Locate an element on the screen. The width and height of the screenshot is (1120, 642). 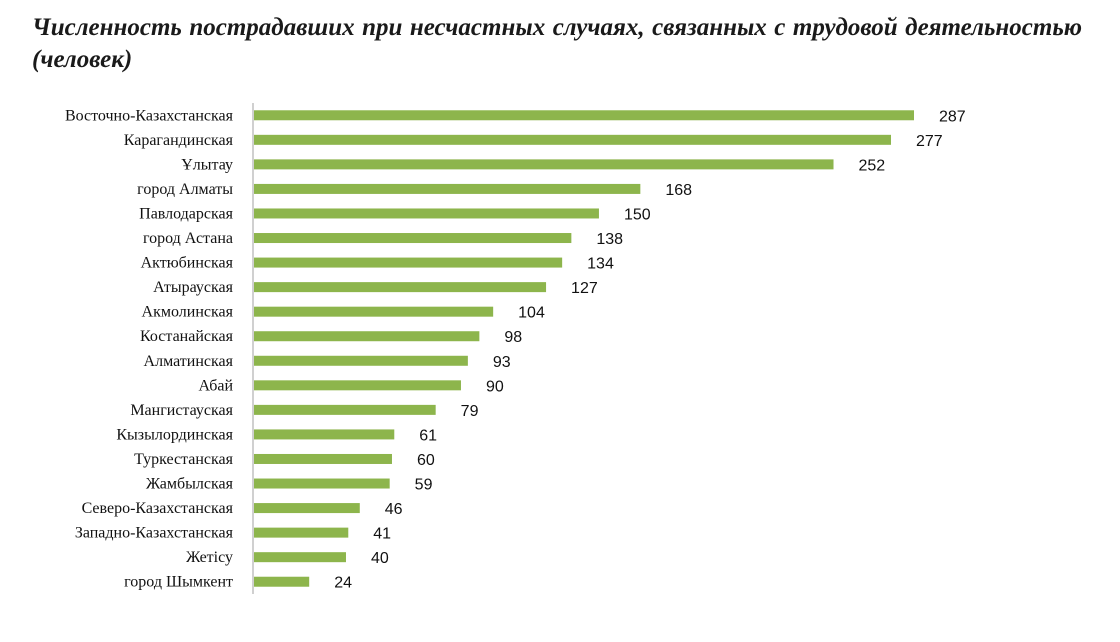
value-label: 60 is located at coordinates (426, 460).